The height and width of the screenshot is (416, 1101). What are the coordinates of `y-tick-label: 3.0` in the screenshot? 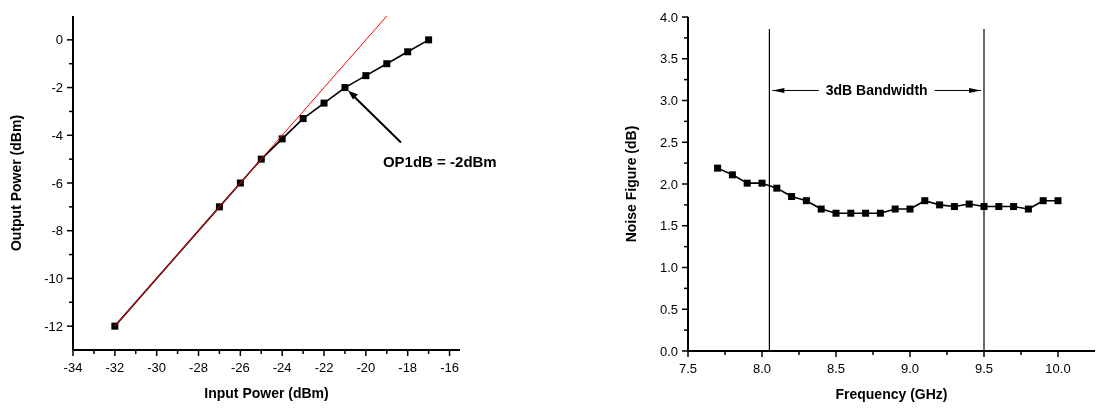 It's located at (668, 100).